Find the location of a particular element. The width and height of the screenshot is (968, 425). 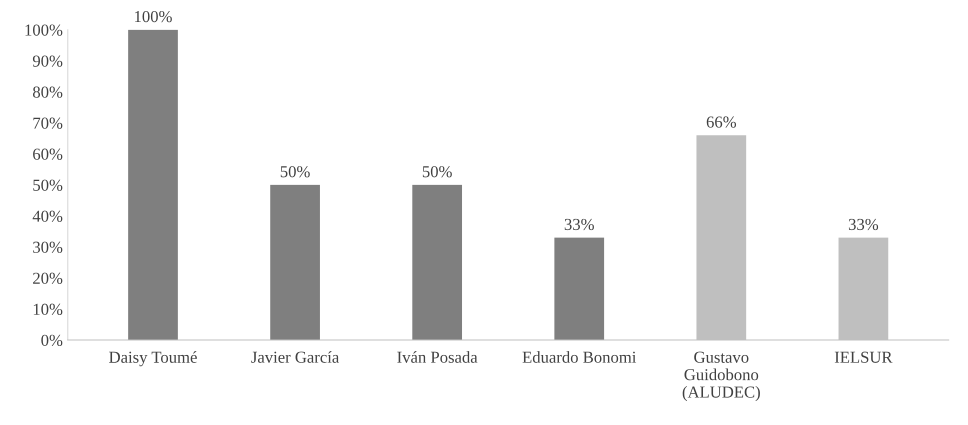

data-label: 100% is located at coordinates (153, 16).